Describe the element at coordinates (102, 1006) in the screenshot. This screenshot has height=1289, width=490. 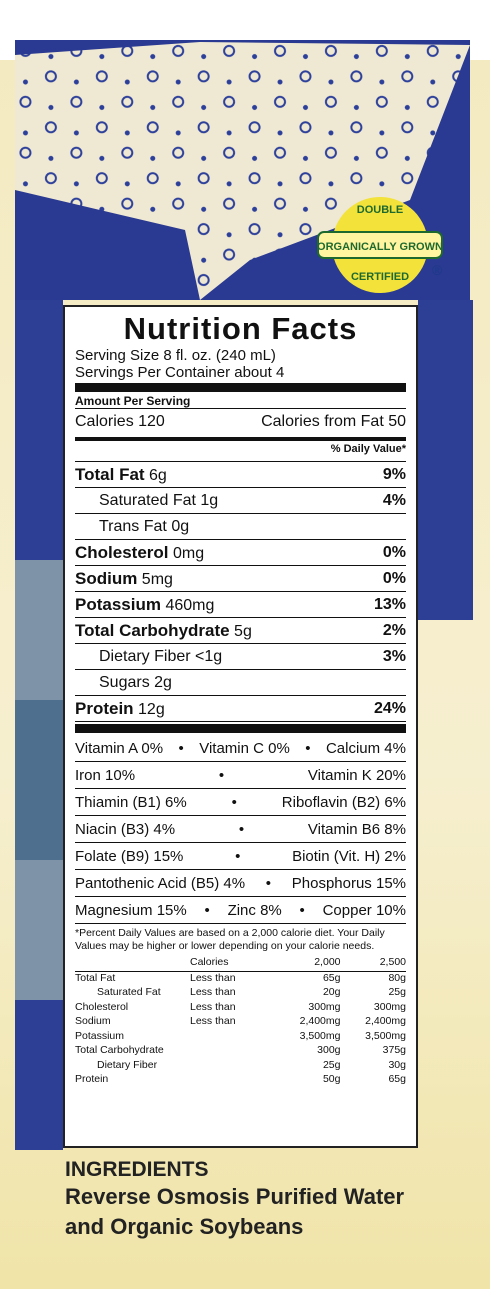
I see `table-name: Cholesterol` at that location.